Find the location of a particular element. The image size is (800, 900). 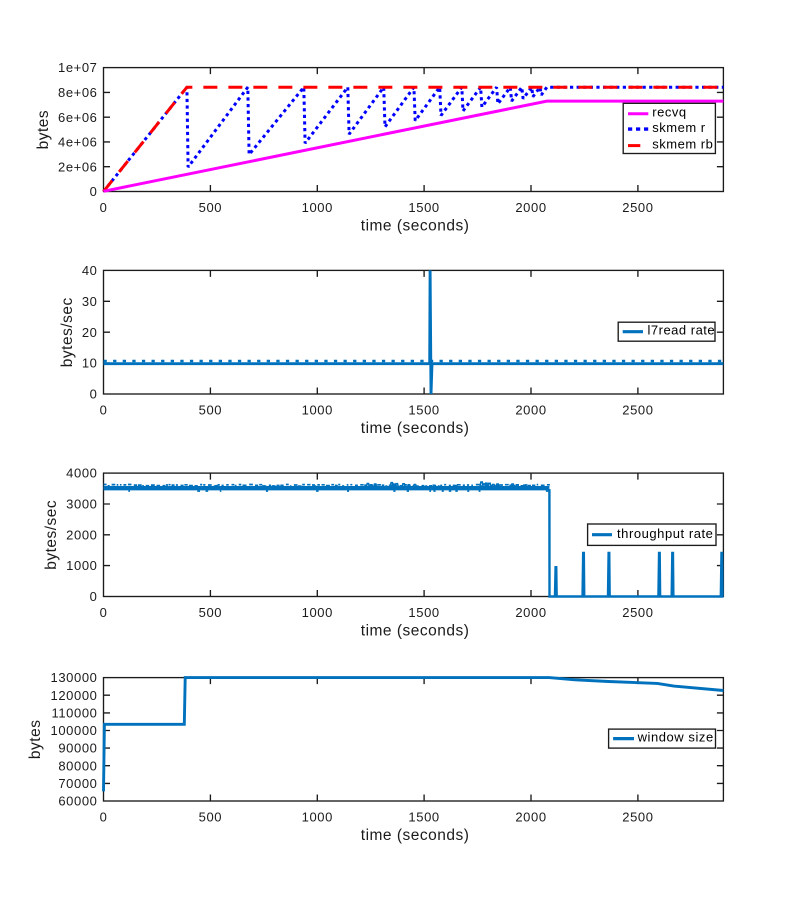

svg-text: 110000 is located at coordinates (74, 713).